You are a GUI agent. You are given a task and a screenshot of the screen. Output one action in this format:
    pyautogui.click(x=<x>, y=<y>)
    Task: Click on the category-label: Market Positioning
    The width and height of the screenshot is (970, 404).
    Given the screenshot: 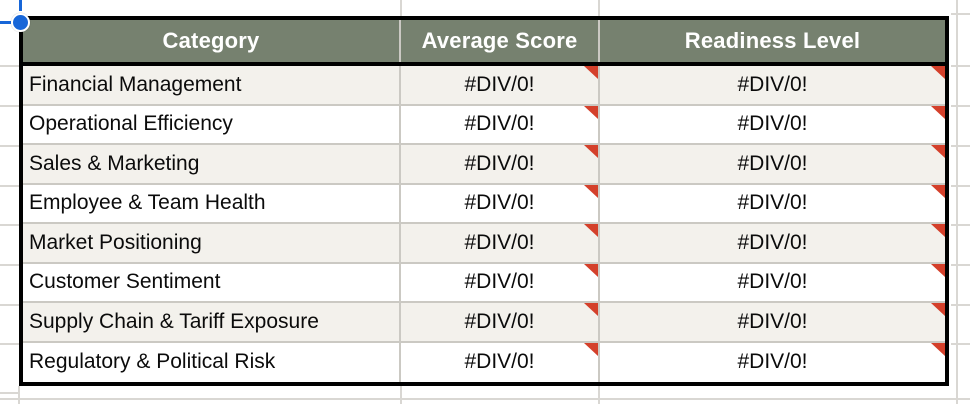 What is the action you would take?
    pyautogui.click(x=115, y=242)
    